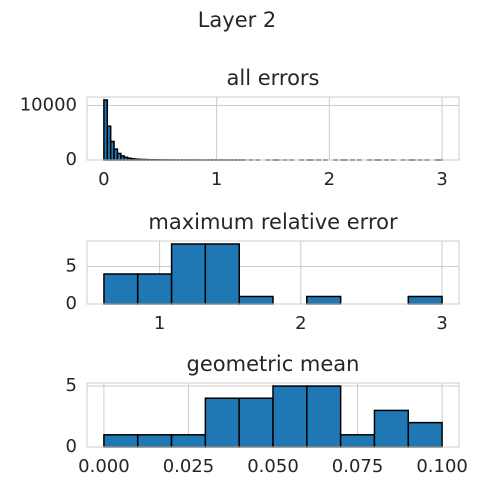 This screenshot has width=482, height=487. I want to click on axes-title: maximum relative error, so click(273, 222).